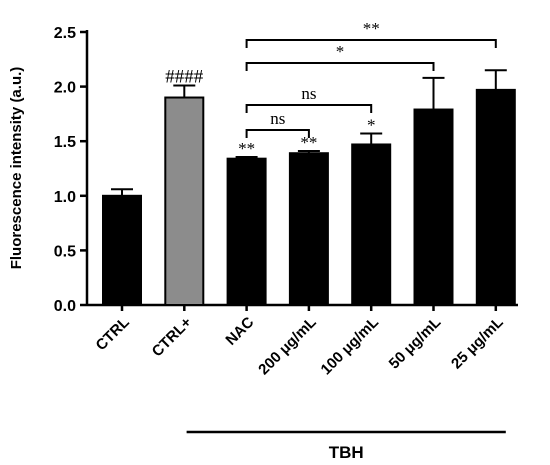 This screenshot has height=465, width=550. Describe the element at coordinates (16, 168) in the screenshot. I see `y-axis-title: Fluorescence intensity (a.u.)` at that location.